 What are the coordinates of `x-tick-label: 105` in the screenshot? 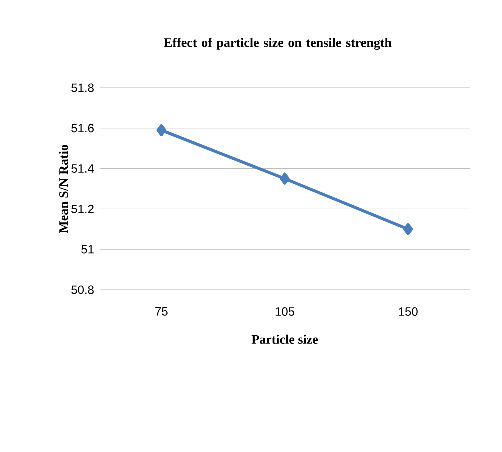 It's located at (285, 312).